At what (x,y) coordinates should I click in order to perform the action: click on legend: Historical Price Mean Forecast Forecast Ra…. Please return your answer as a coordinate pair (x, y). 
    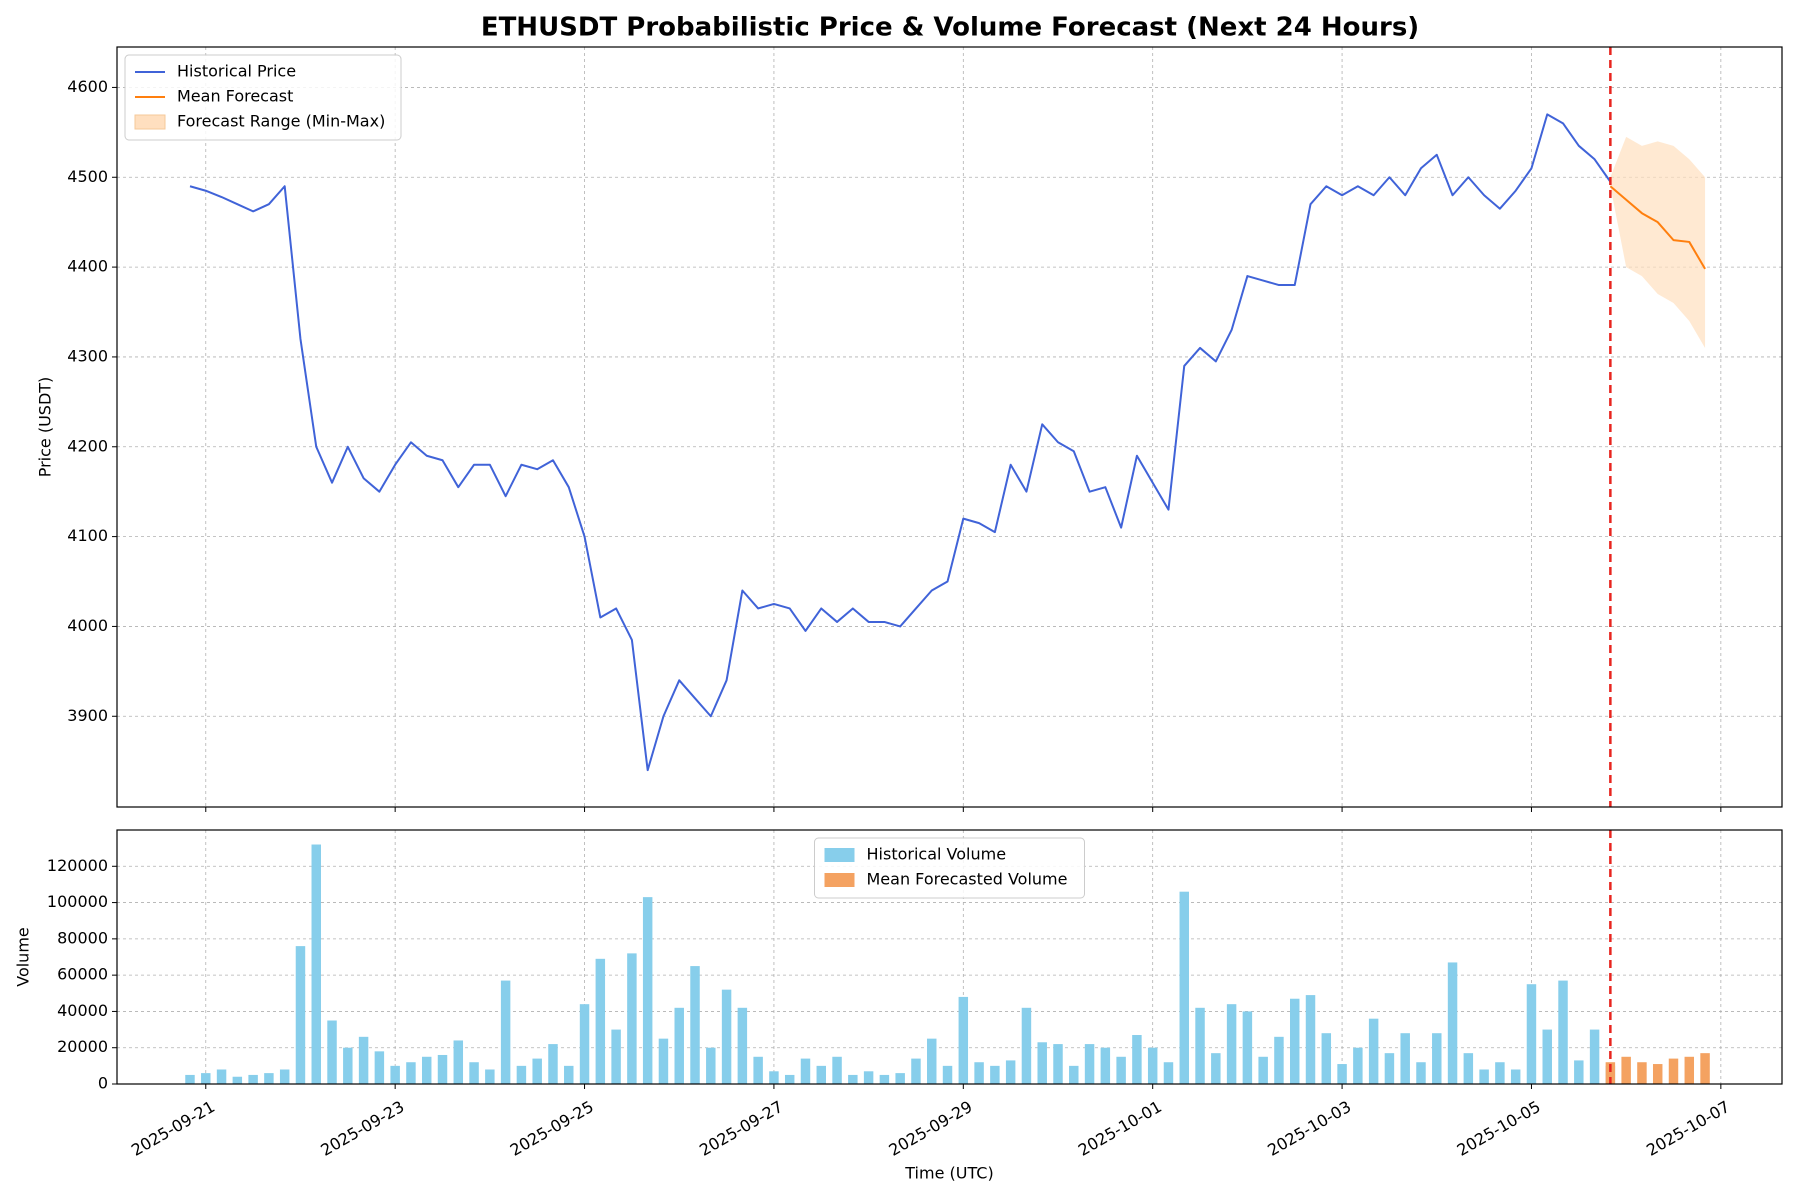
    Looking at the image, I should click on (263, 97).